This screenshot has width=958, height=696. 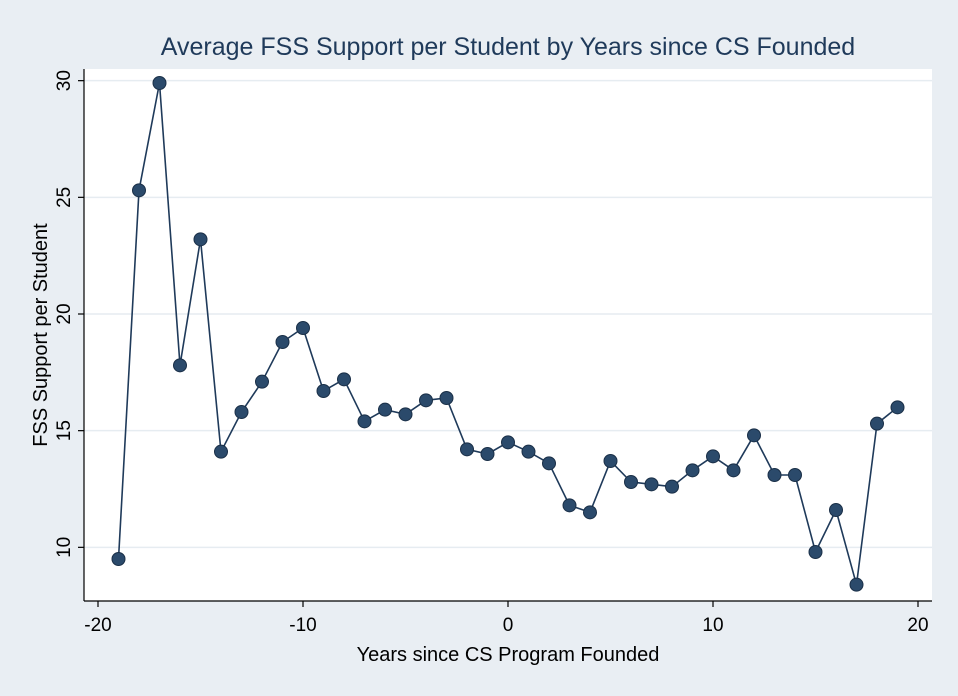 I want to click on x-tick-label-2: 0, so click(x=508, y=625).